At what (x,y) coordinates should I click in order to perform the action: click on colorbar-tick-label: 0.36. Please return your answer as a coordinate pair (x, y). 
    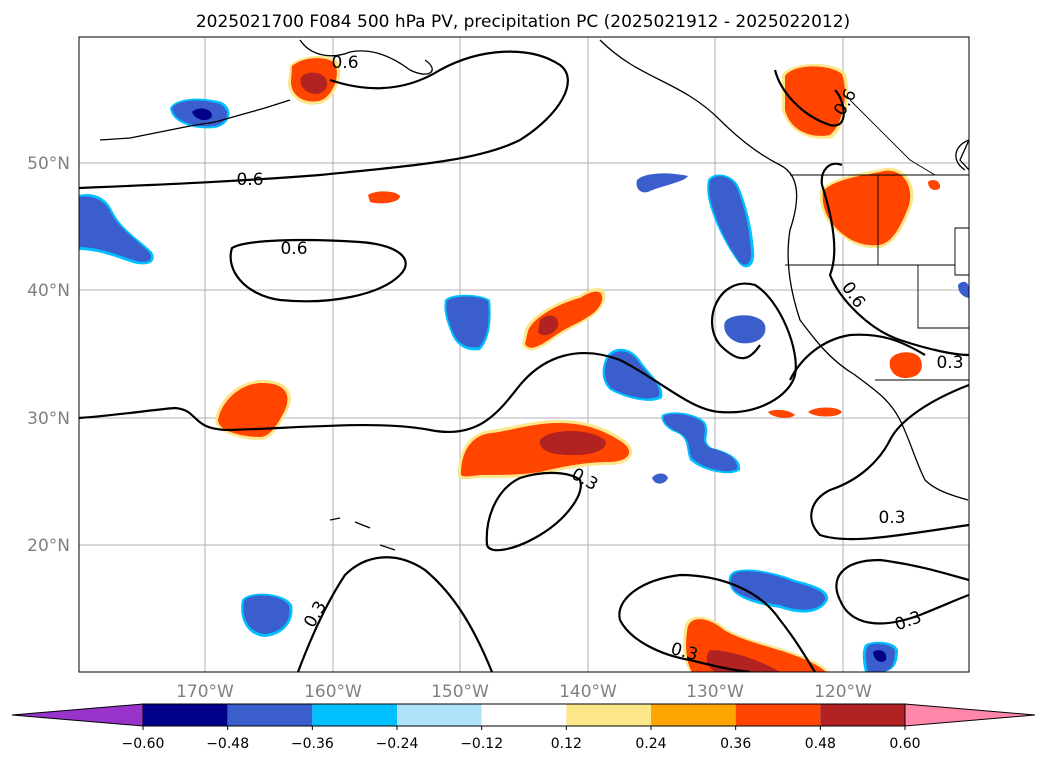
    Looking at the image, I should click on (735, 744).